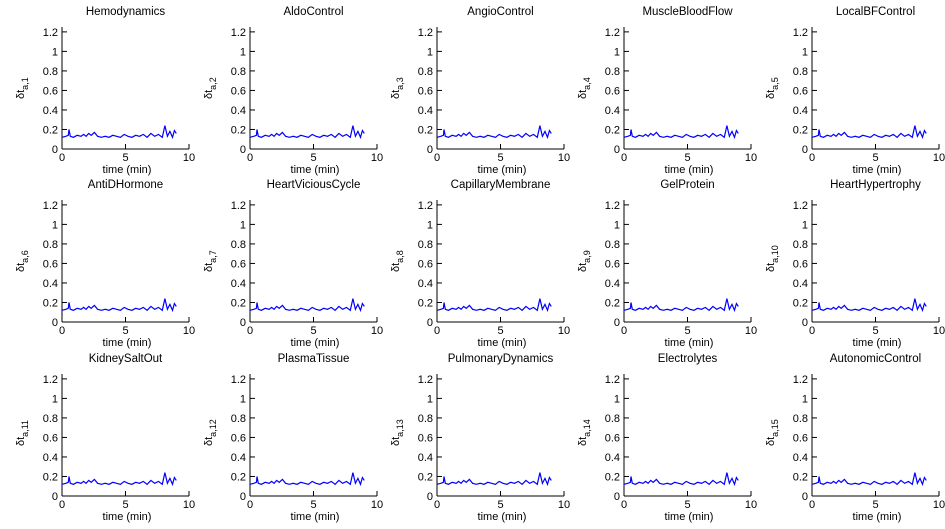 This screenshot has width=945, height=529. What do you see at coordinates (875, 185) in the screenshot?
I see `subplot-title: HeartHypertrophy` at bounding box center [875, 185].